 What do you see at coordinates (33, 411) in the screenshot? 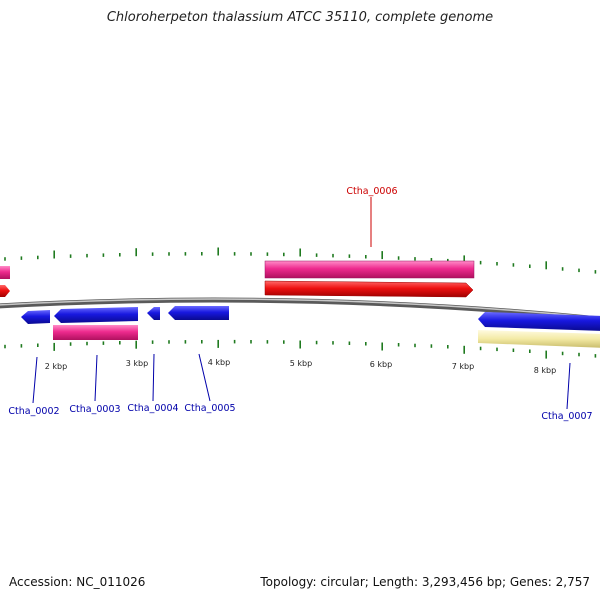
I see `gene-label-ctha-0002: Ctha_0002` at bounding box center [33, 411].